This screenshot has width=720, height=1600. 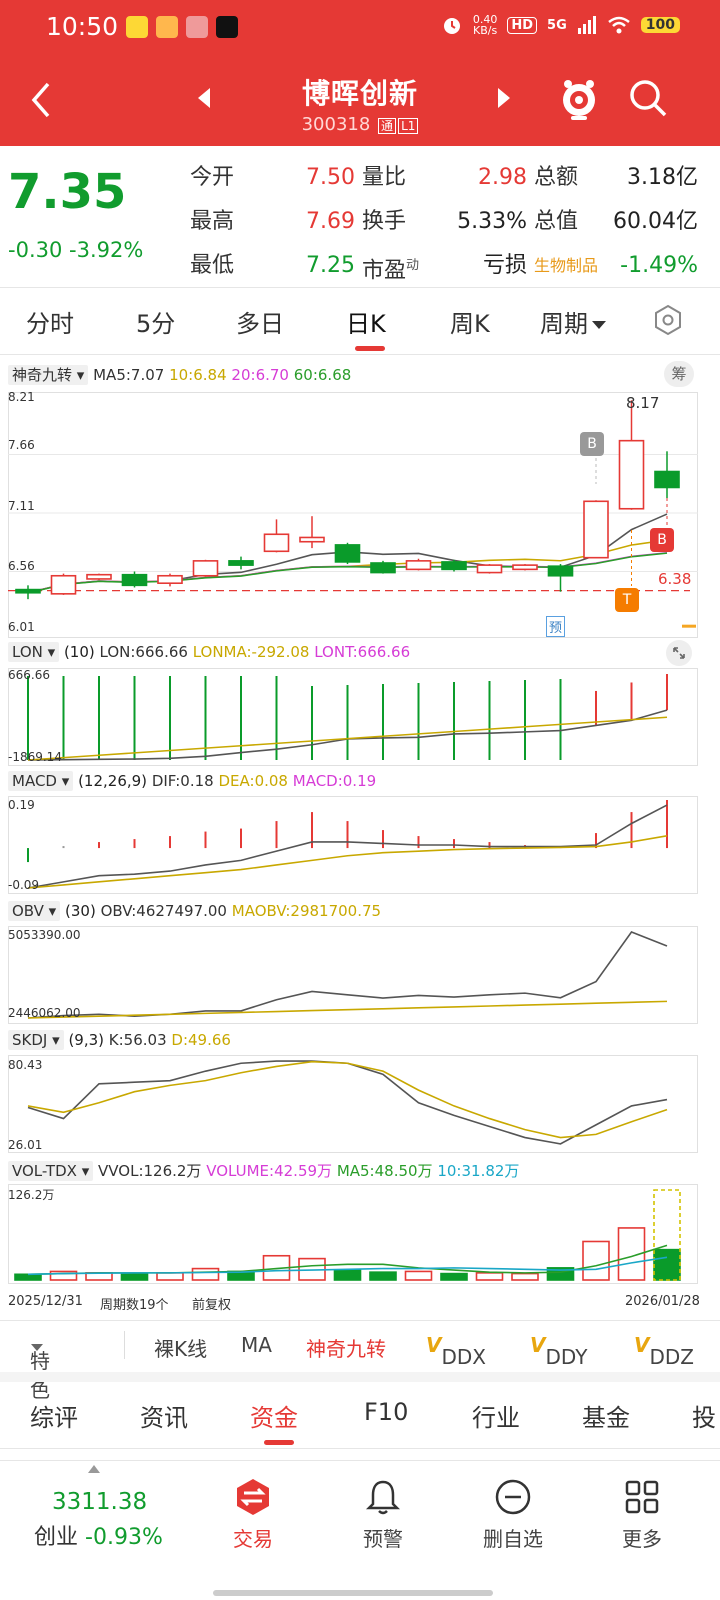 I want to click on indicator-select-skdj: SKDJ ▾, so click(x=36, y=1040).